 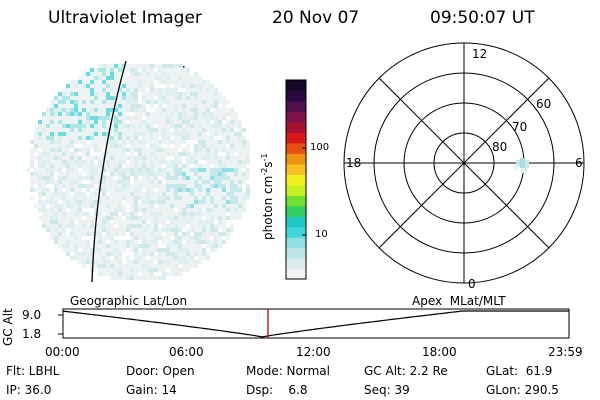 I want to click on lat-label-70: 70, so click(x=520, y=127).